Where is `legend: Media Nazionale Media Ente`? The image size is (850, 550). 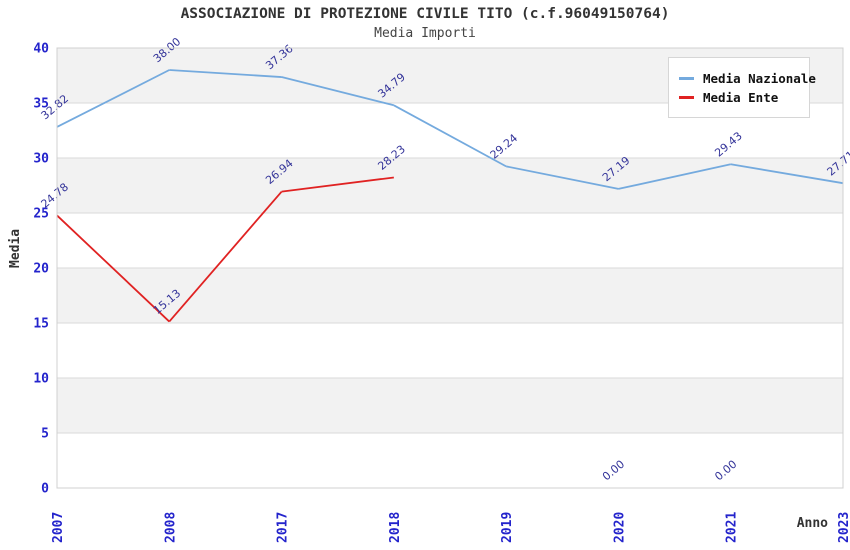 legend: Media Nazionale Media Ente is located at coordinates (742, 87).